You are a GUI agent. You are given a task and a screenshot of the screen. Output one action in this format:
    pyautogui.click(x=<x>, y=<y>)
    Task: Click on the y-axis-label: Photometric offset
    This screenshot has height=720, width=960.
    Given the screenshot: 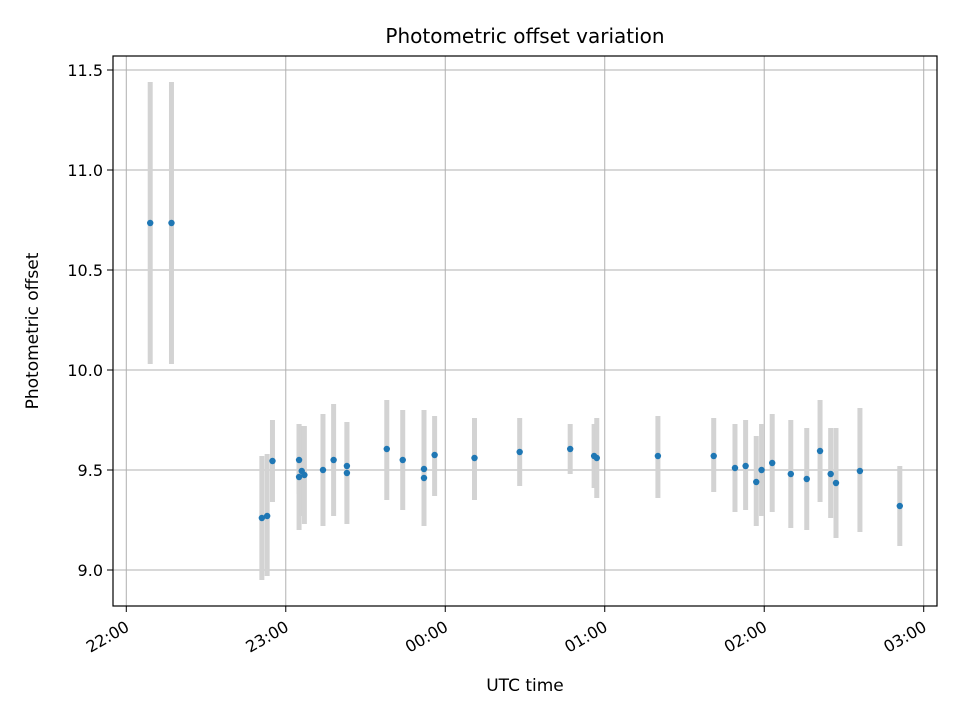 What is the action you would take?
    pyautogui.click(x=33, y=330)
    